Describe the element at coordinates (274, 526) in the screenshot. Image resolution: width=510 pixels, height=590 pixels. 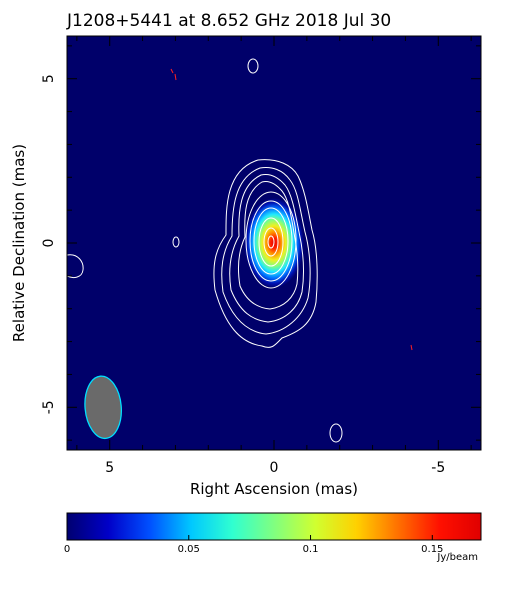
I see `colorbar` at that location.